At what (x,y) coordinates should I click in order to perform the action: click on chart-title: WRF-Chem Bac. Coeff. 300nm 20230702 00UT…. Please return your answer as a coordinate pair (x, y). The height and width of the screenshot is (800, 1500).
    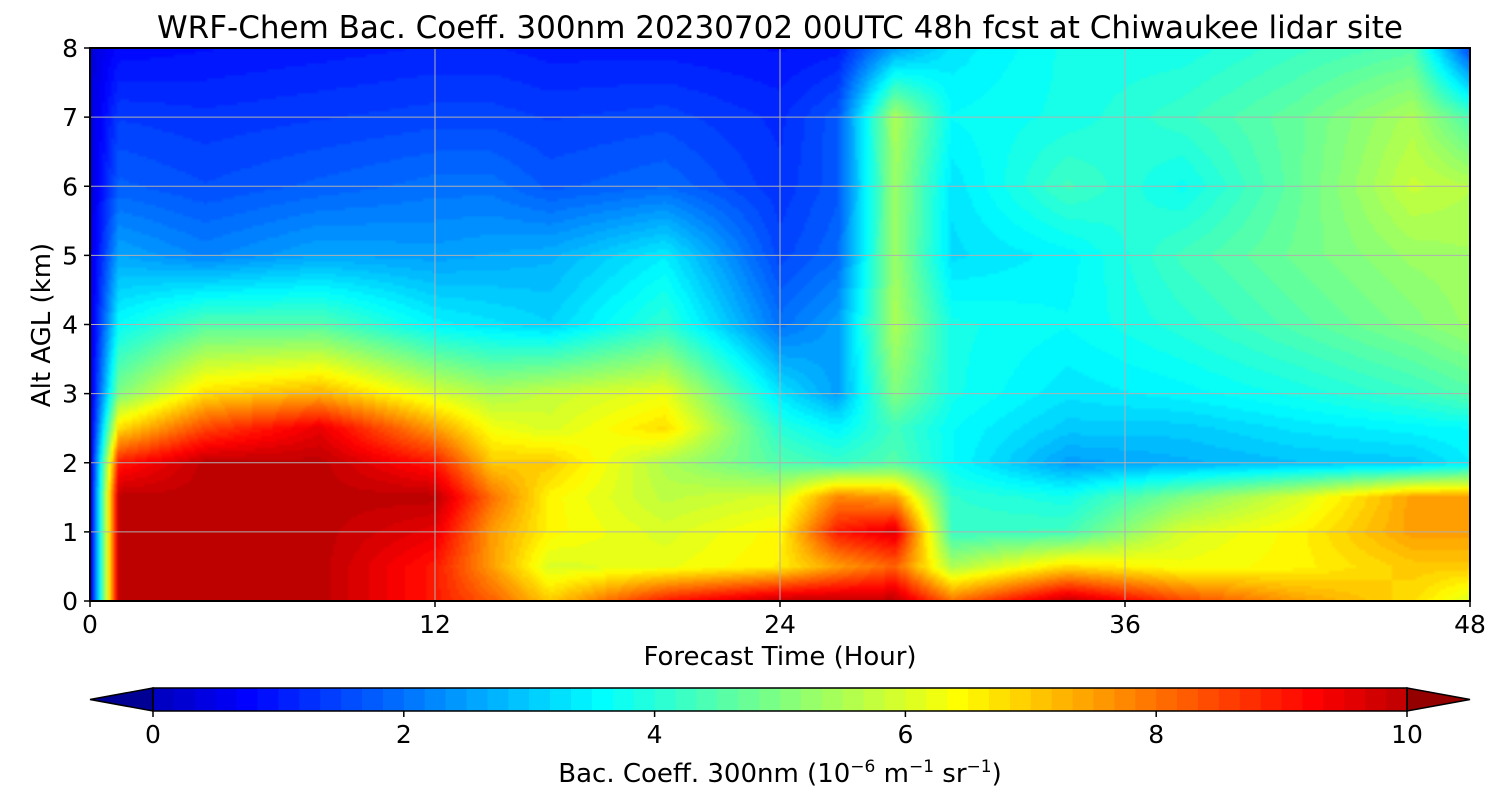
    Looking at the image, I should click on (780, 28).